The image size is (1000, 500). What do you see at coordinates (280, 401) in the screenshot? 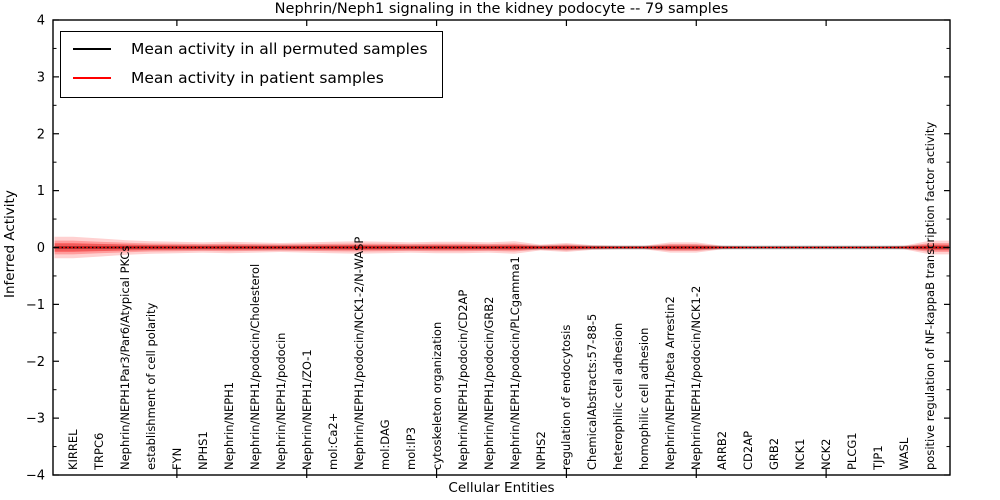
I see `x-tick-label: Nephrin/NEPH1/podocin` at bounding box center [280, 401].